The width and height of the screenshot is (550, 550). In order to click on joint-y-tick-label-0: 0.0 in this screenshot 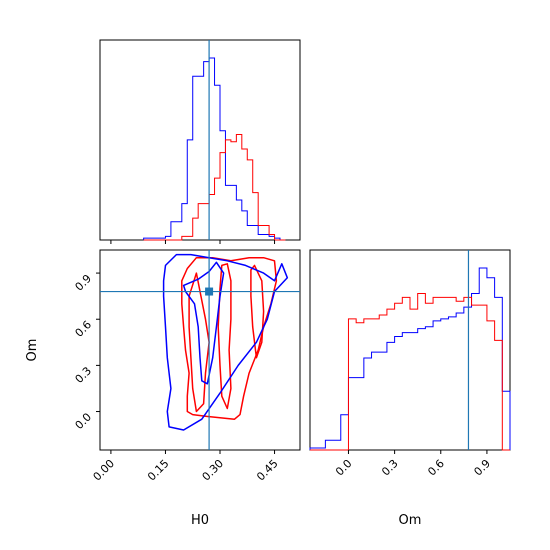, I will do `click(84, 421)`.